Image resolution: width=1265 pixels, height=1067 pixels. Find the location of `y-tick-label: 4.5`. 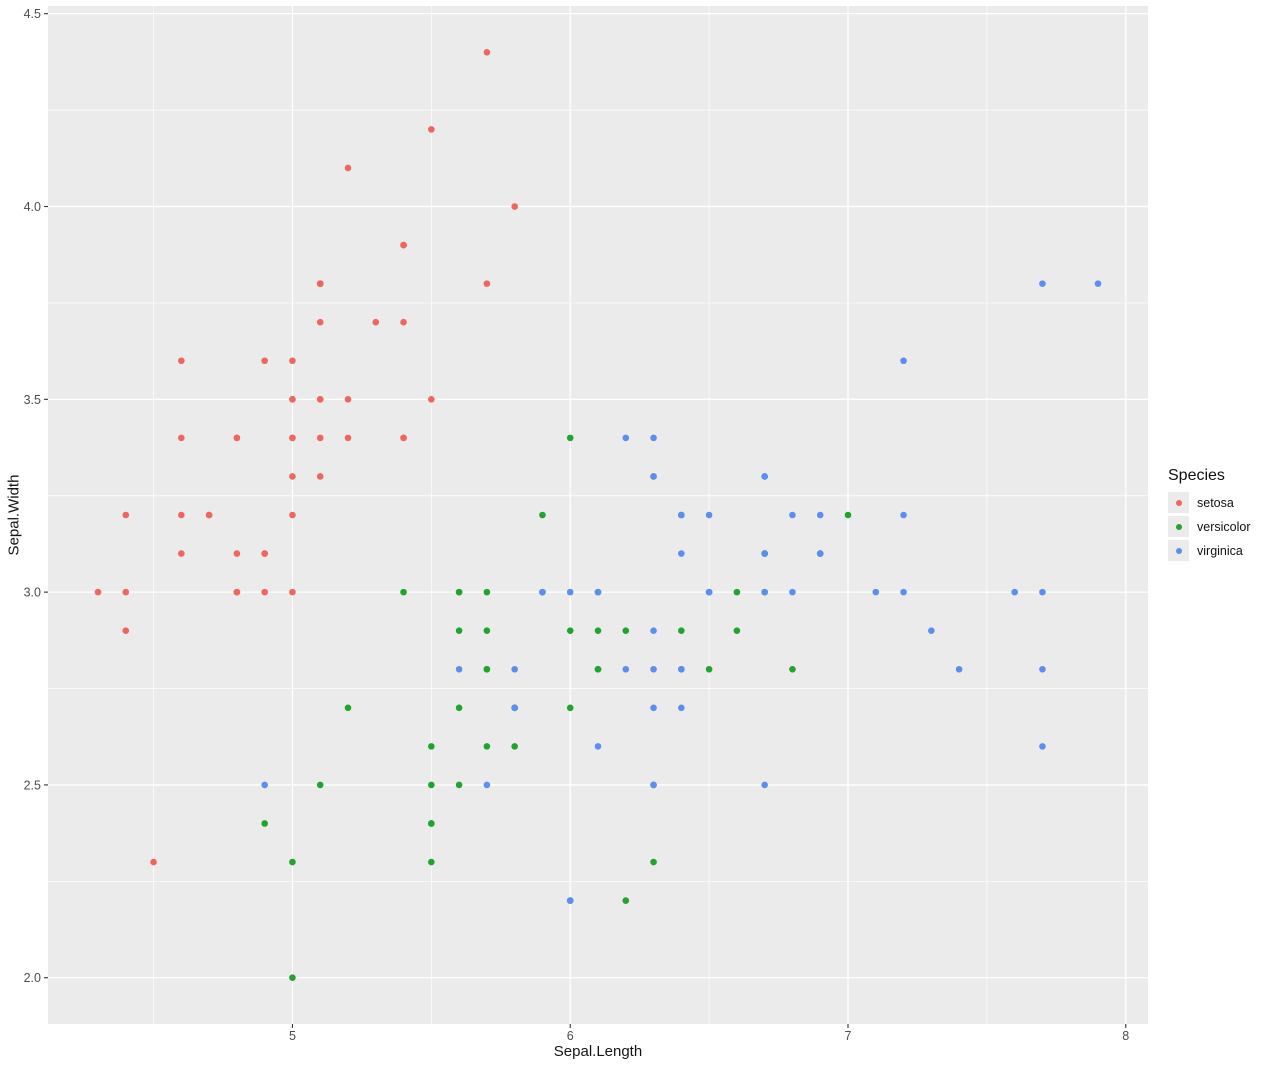

y-tick-label: 4.5 is located at coordinates (32, 14).